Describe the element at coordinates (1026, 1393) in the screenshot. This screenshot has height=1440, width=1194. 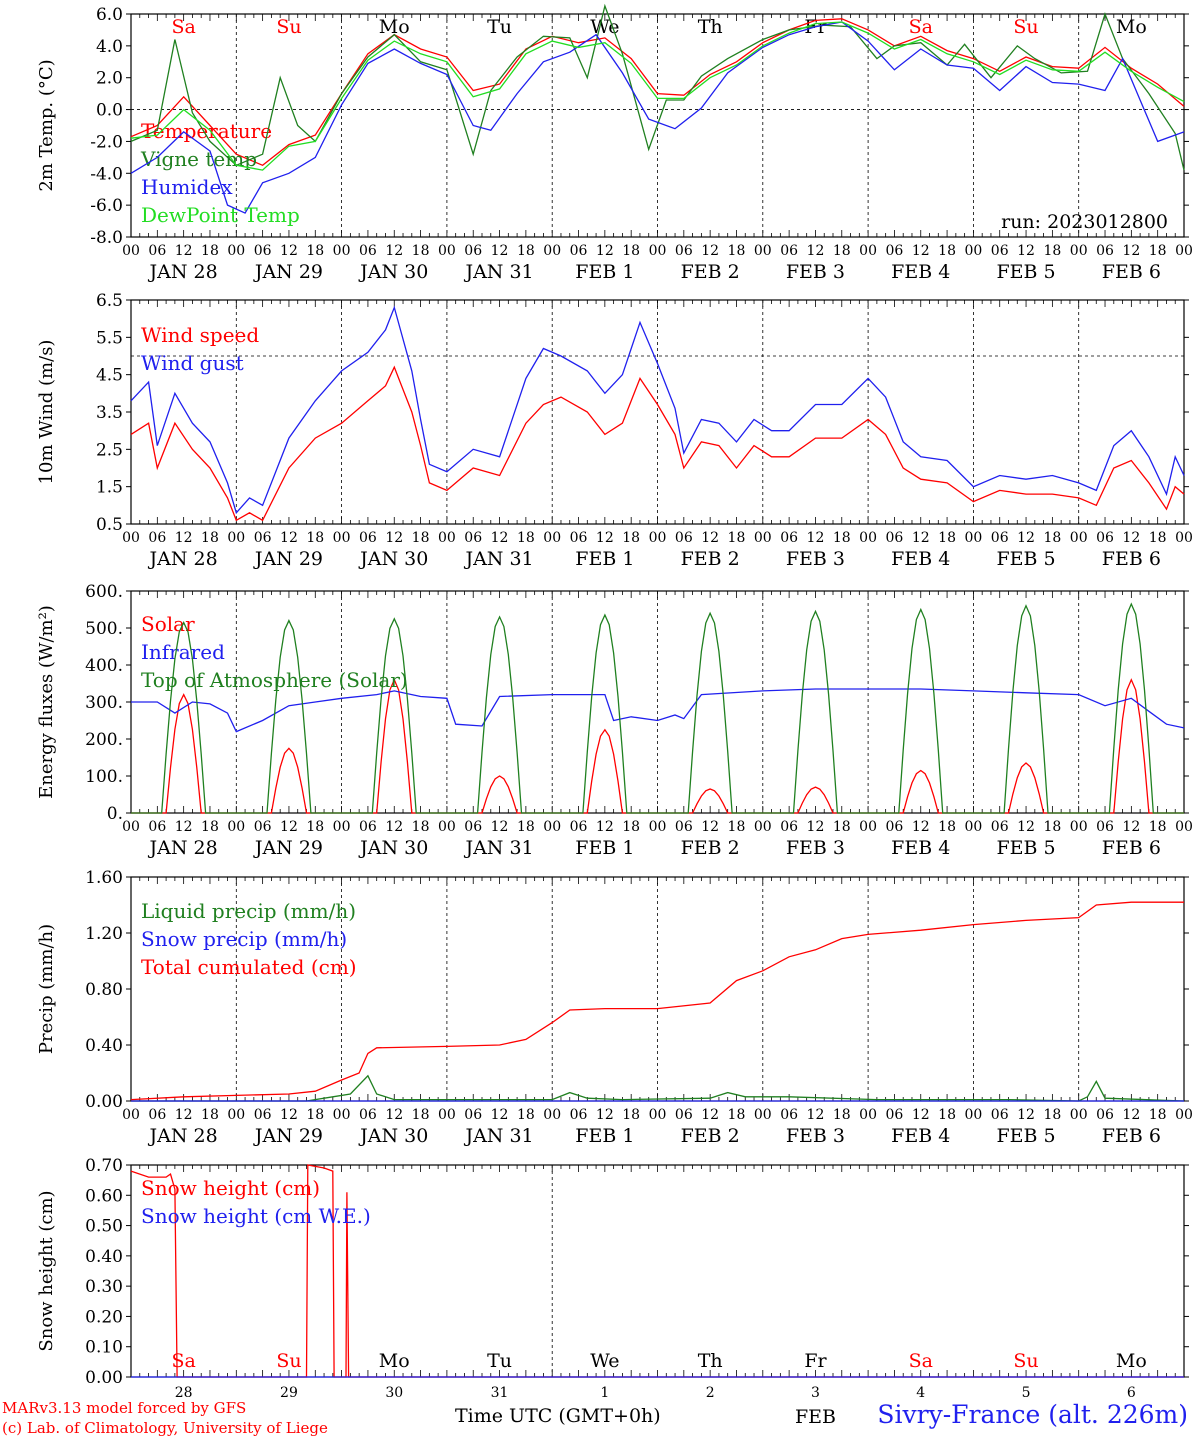
I see `day-number: 5` at that location.